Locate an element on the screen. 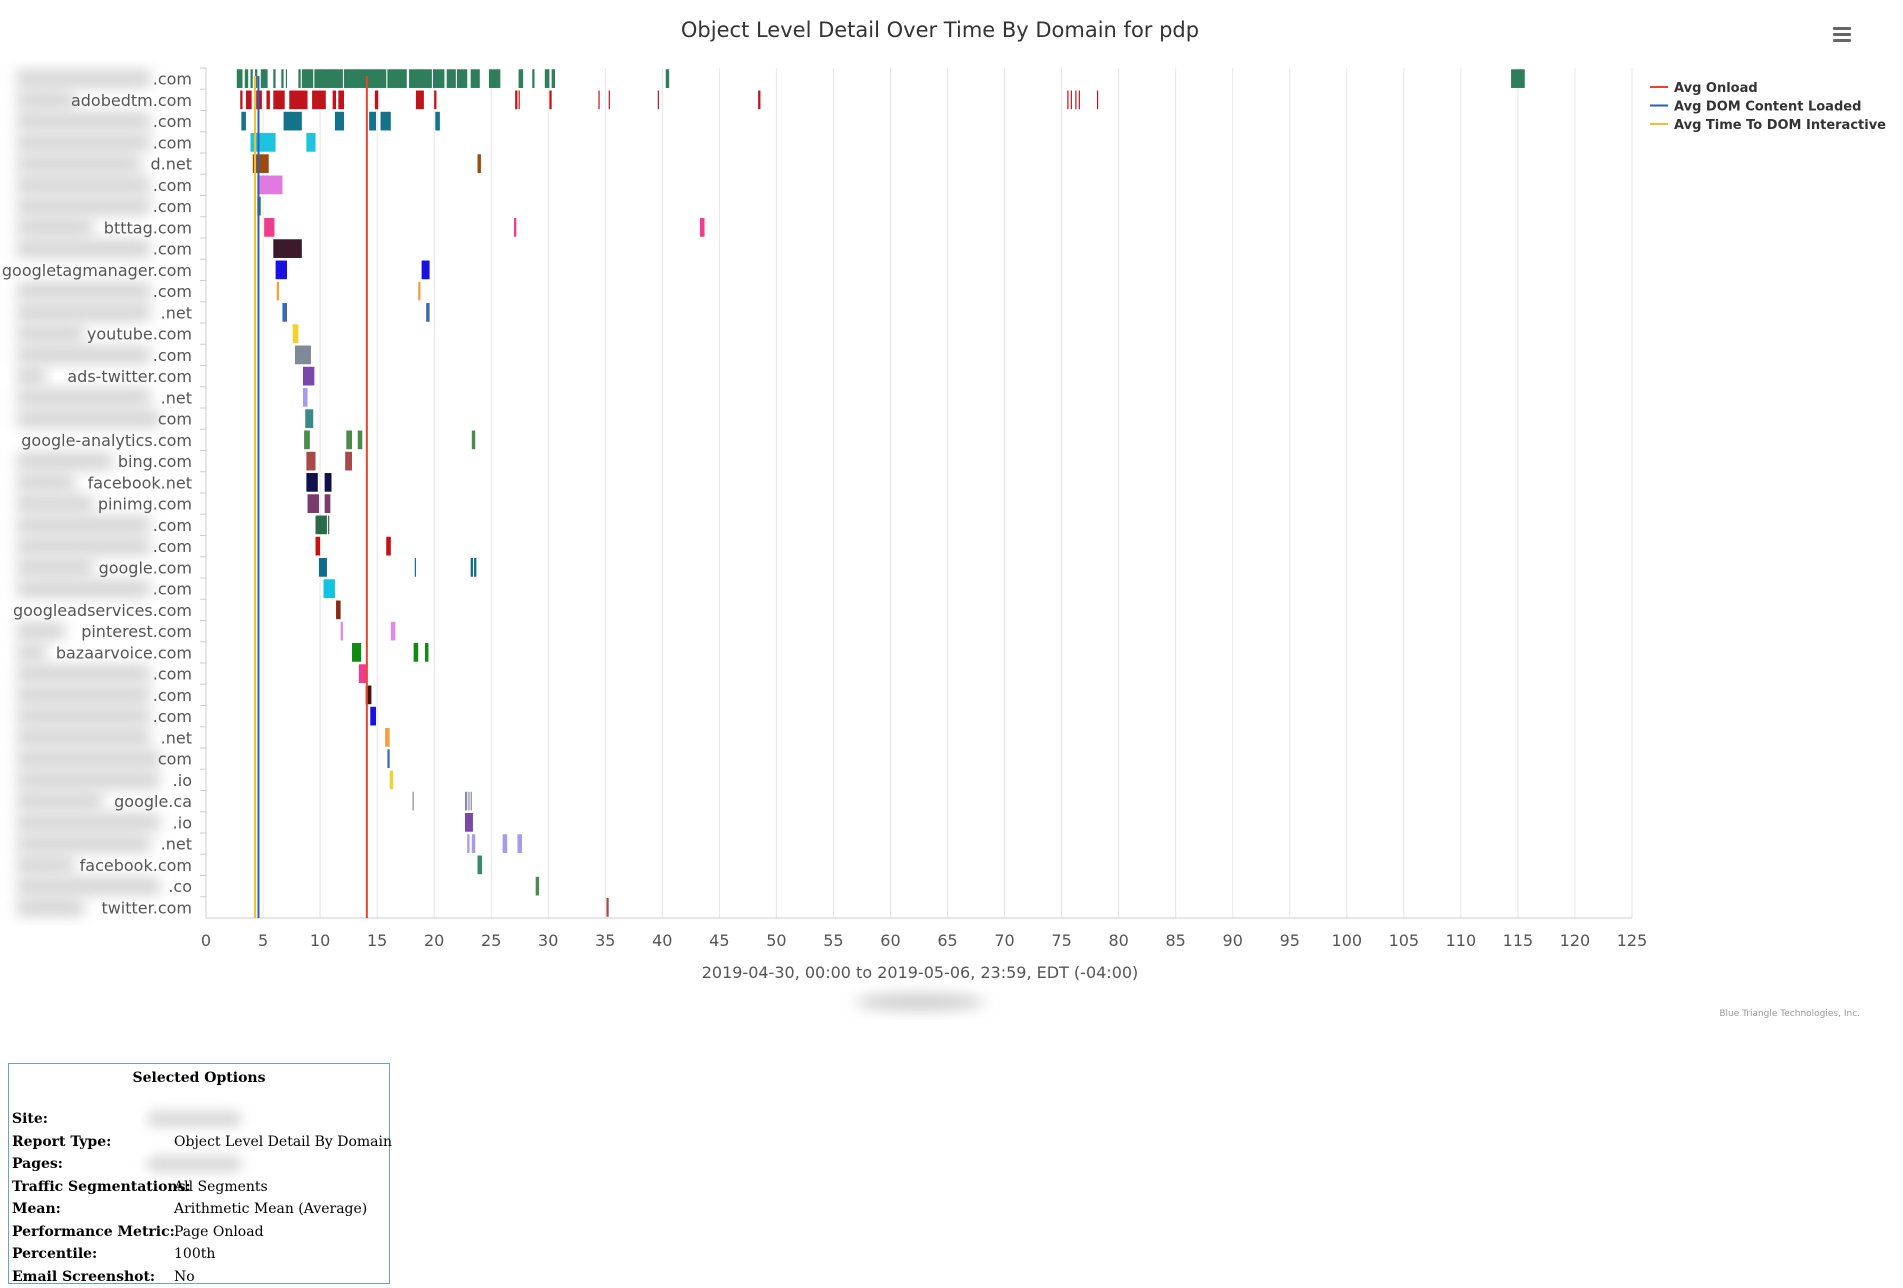 The height and width of the screenshot is (1288, 1903). chart-credit: Blue Triangle Technologies, Inc. is located at coordinates (1789, 1014).